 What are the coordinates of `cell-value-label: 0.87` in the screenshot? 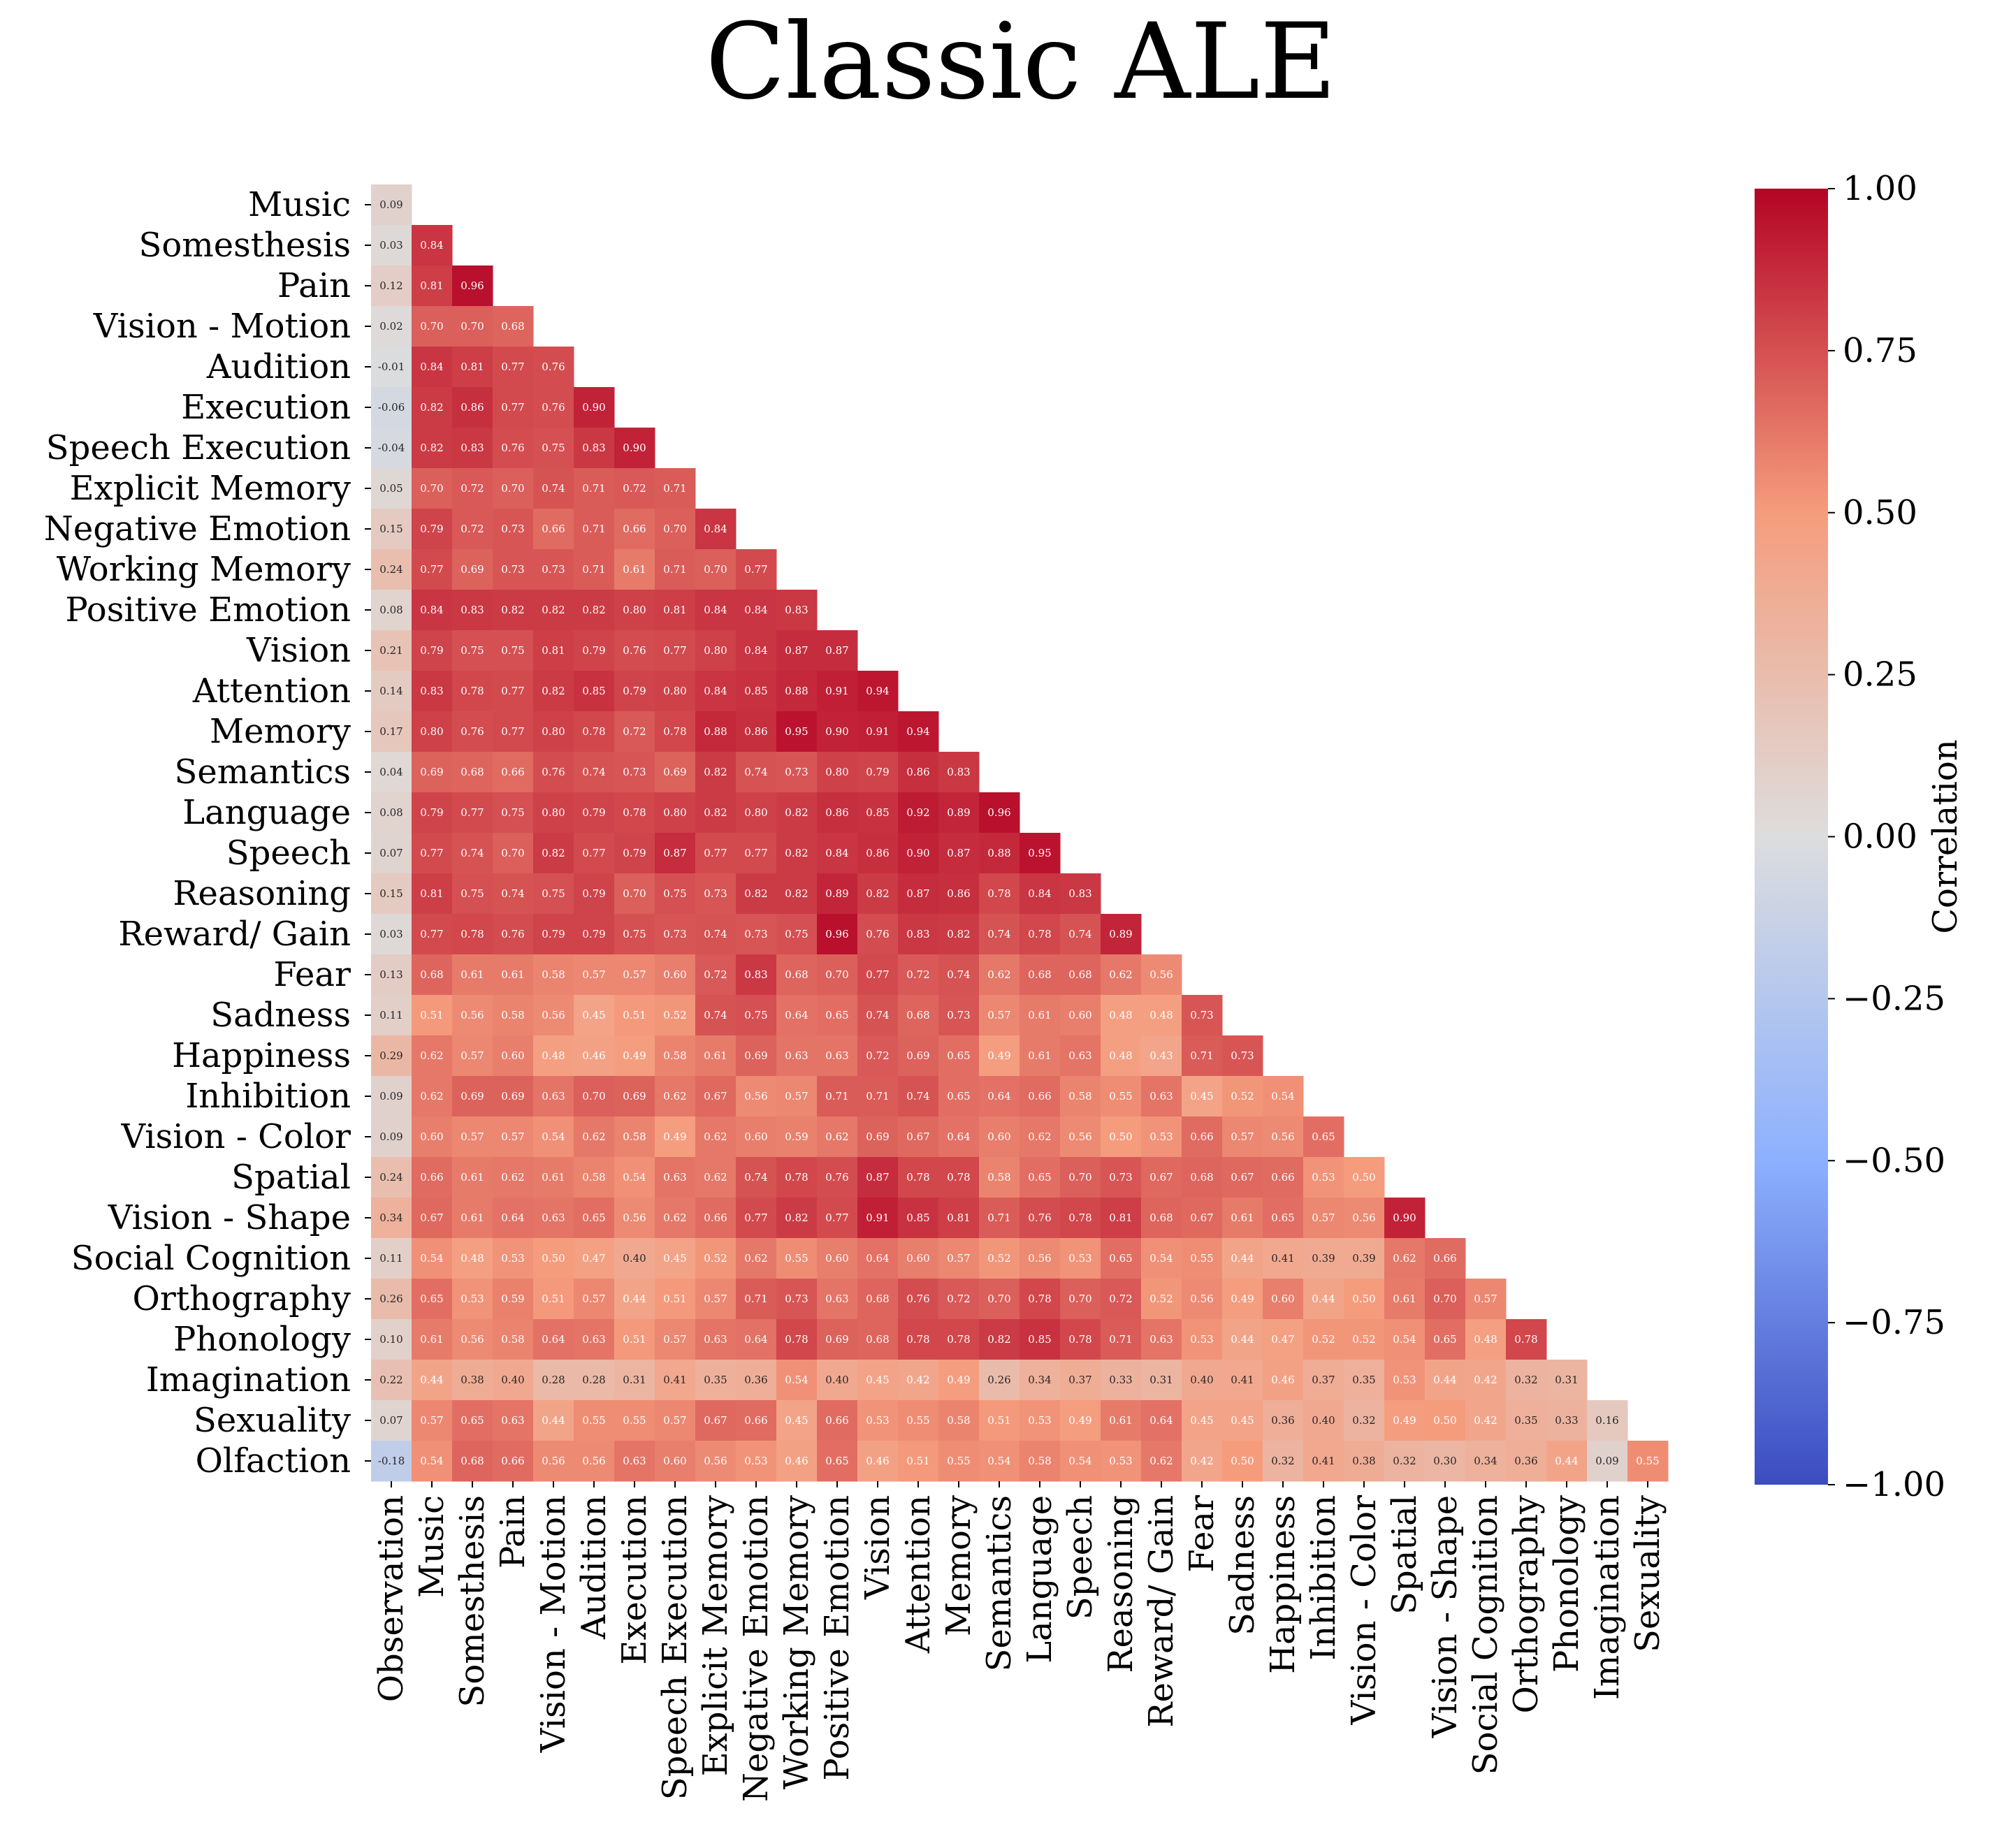 It's located at (917, 893).